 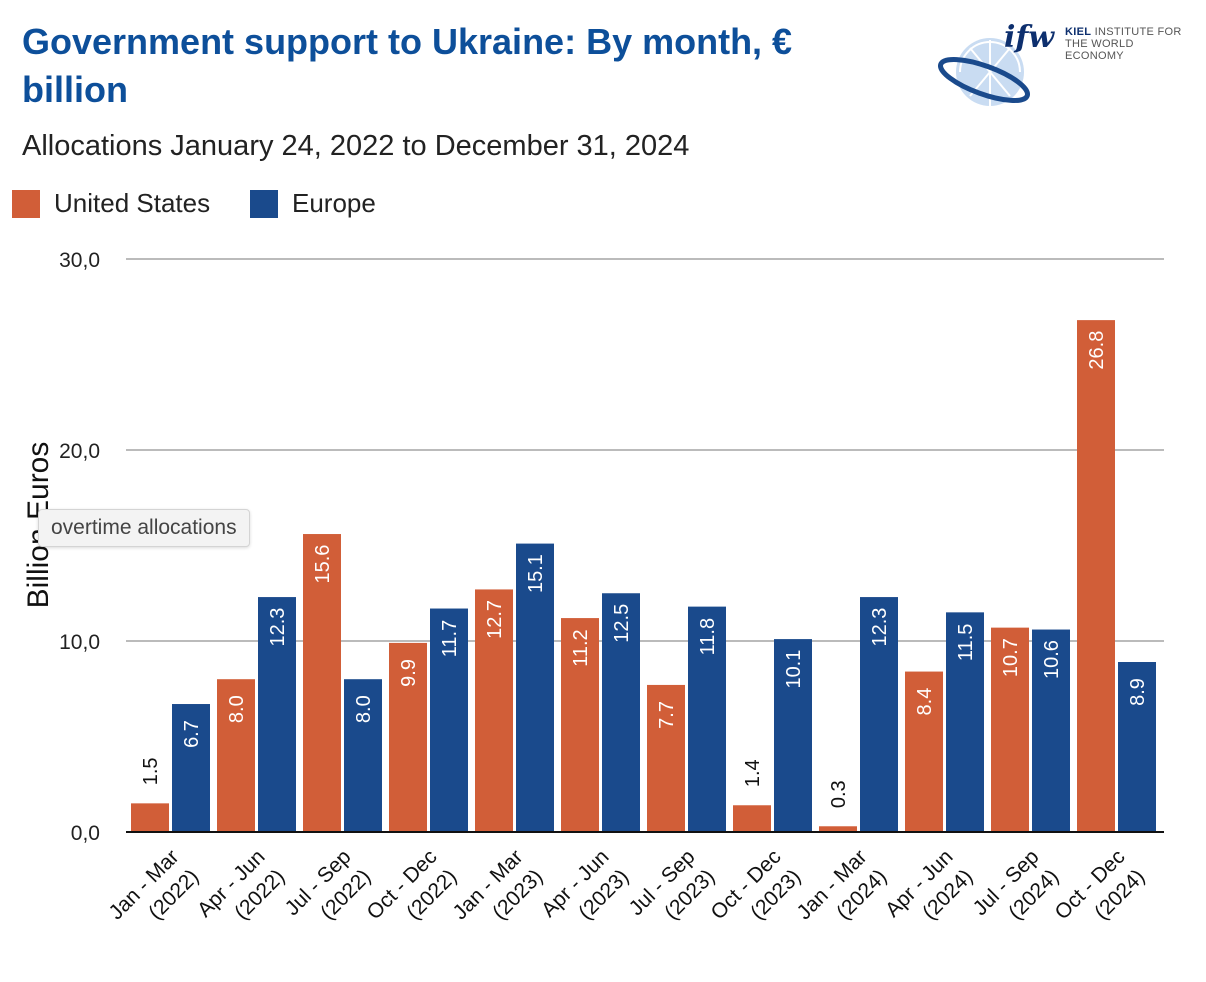 What do you see at coordinates (334, 203) in the screenshot?
I see `legend-label-europe: Europe` at bounding box center [334, 203].